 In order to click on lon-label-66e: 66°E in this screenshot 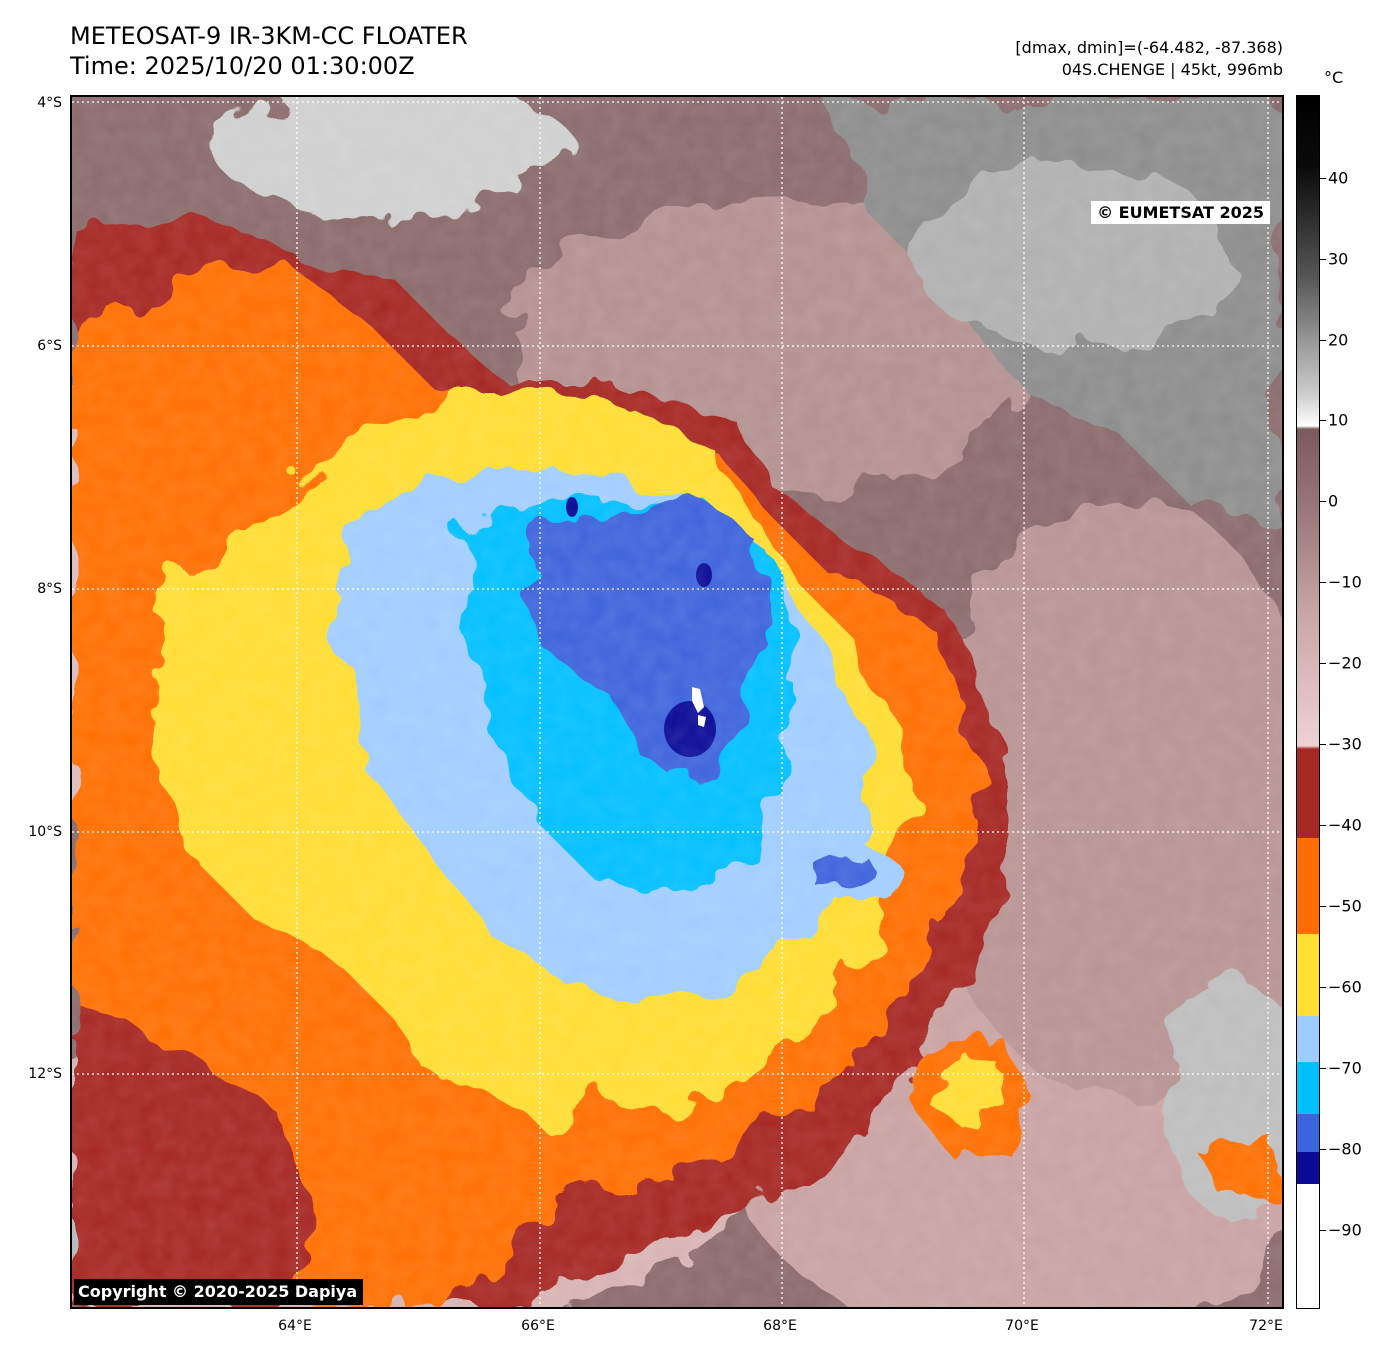, I will do `click(538, 1326)`.